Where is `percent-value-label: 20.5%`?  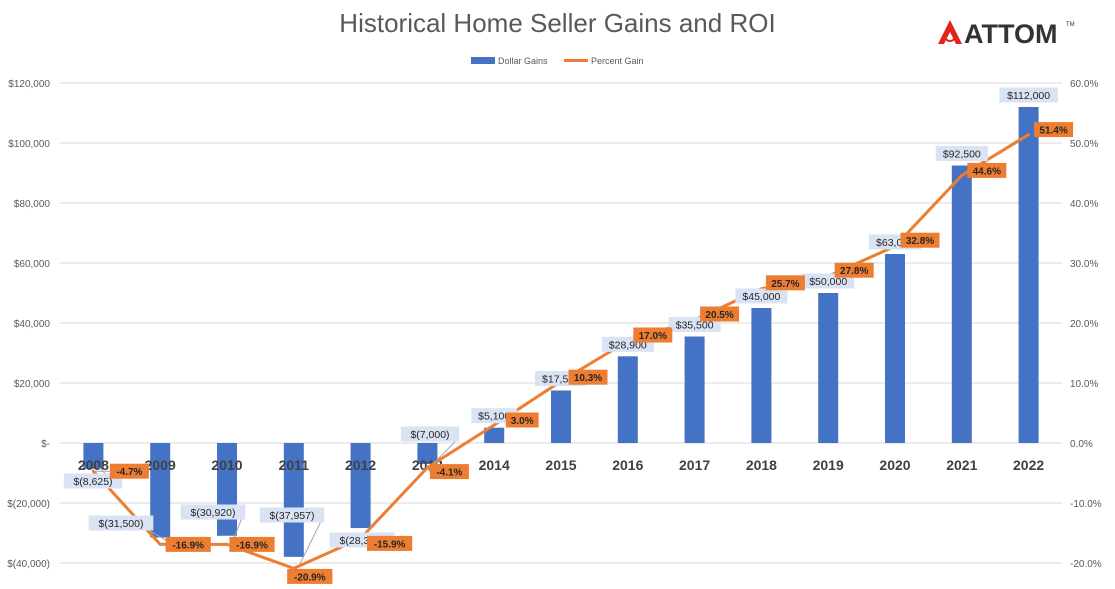 percent-value-label: 20.5% is located at coordinates (719, 315).